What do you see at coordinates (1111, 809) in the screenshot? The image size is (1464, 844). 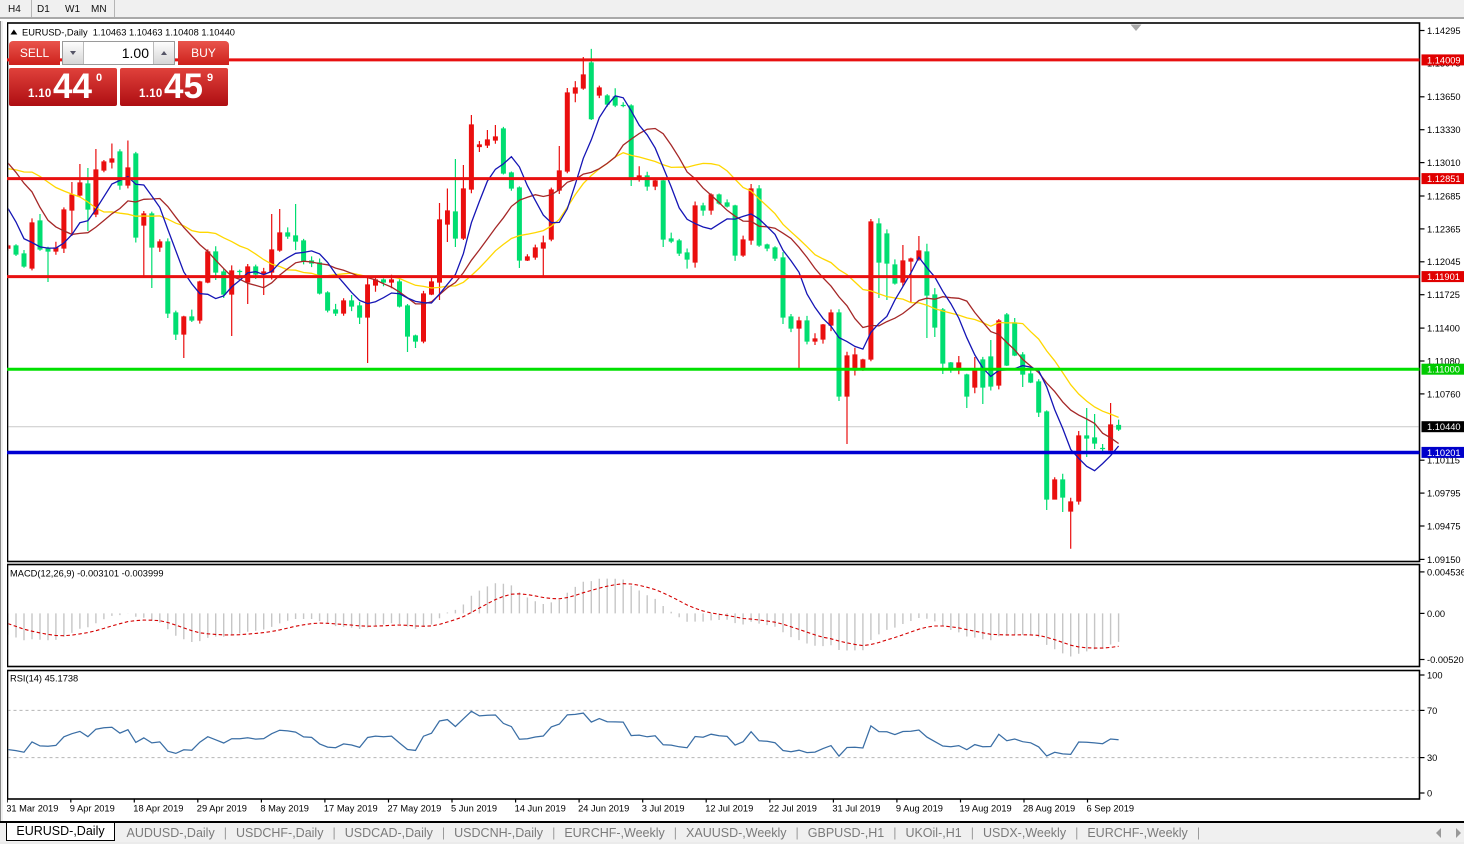 I see `svg-text: 6 Sep 2019` at bounding box center [1111, 809].